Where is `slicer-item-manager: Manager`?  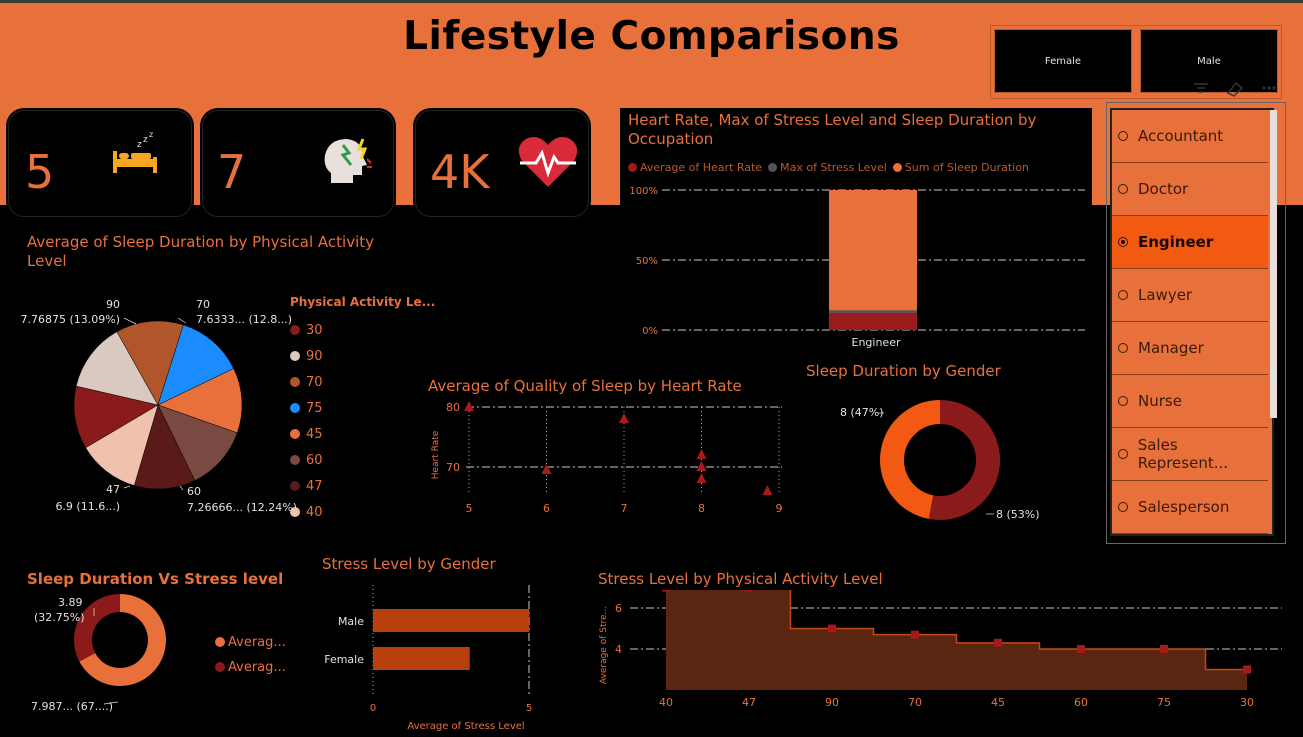 slicer-item-manager: Manager is located at coordinates (1190, 348).